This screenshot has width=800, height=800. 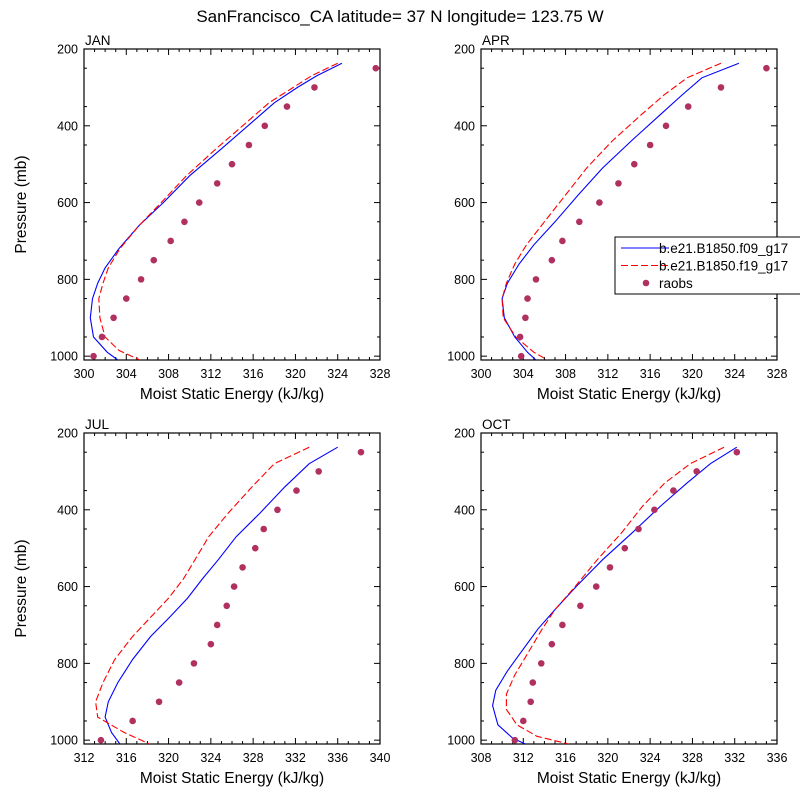 I want to click on legend-label: raobs, so click(x=676, y=283).